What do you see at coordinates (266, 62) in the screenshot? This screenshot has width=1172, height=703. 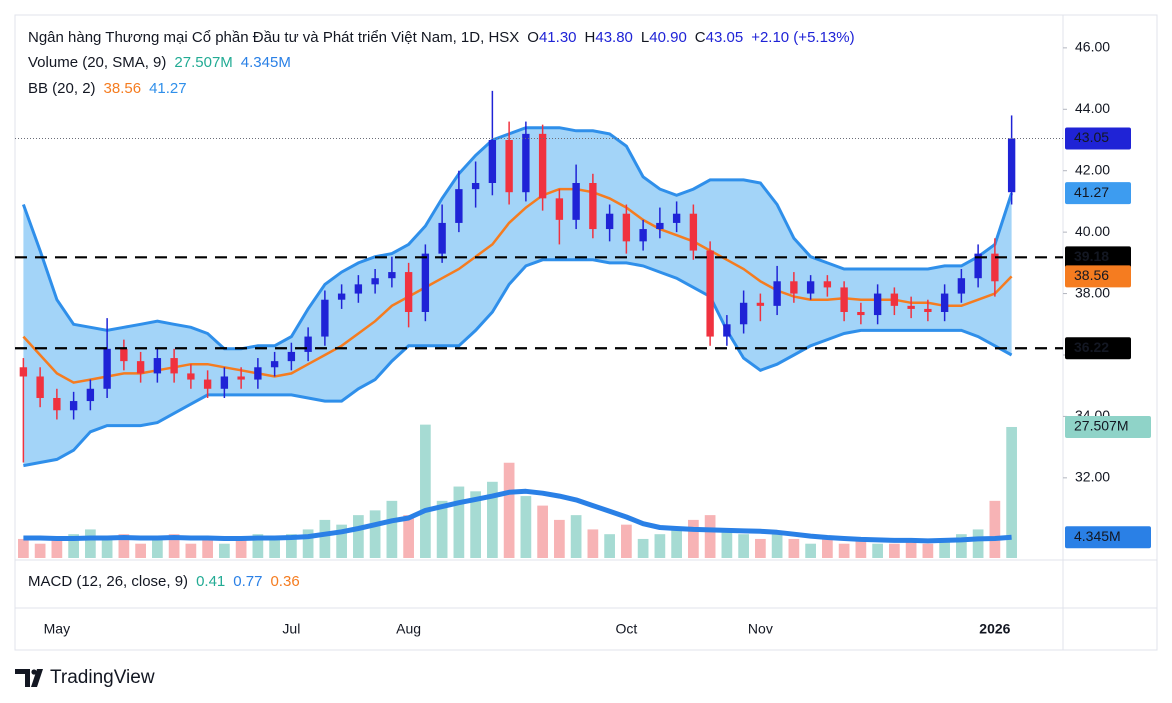 I see `volume-sma-value: 4.345M` at bounding box center [266, 62].